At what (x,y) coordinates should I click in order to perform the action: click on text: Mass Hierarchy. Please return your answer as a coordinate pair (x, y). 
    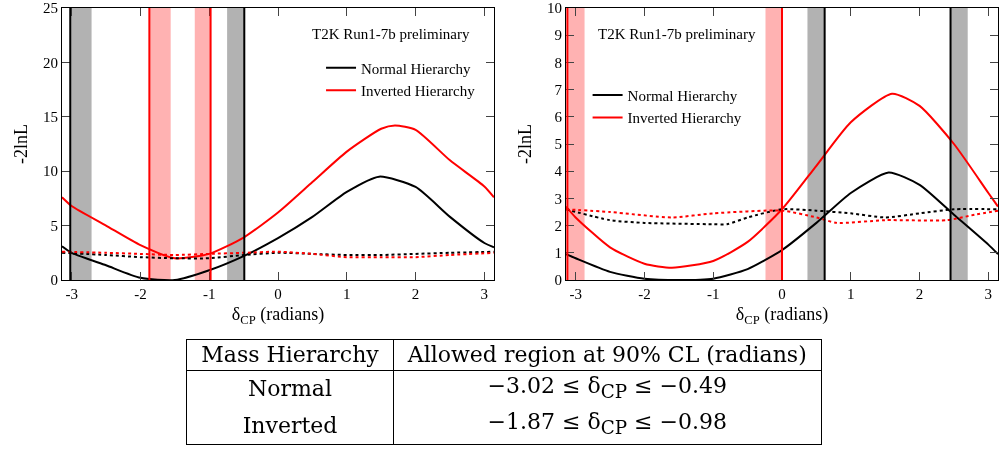
    Looking at the image, I should click on (290, 355).